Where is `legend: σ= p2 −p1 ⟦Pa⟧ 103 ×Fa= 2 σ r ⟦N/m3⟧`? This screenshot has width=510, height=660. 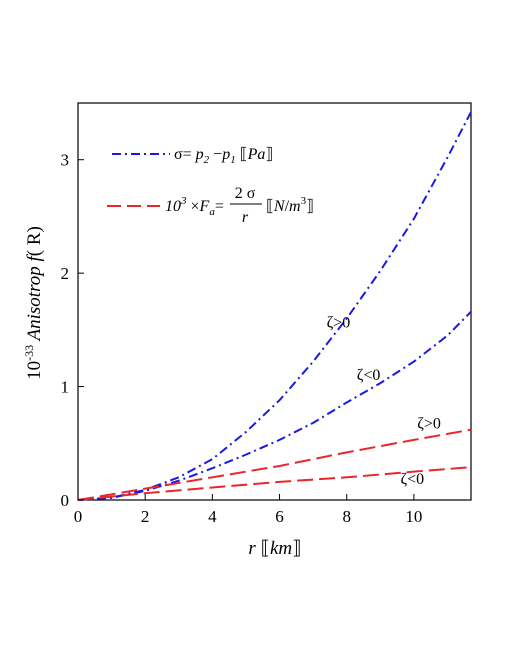
legend: σ= p2 −p1 ⟦Pa⟧ 103 ×Fa= 2 σ r ⟦N/m3⟧ is located at coordinates (210, 186).